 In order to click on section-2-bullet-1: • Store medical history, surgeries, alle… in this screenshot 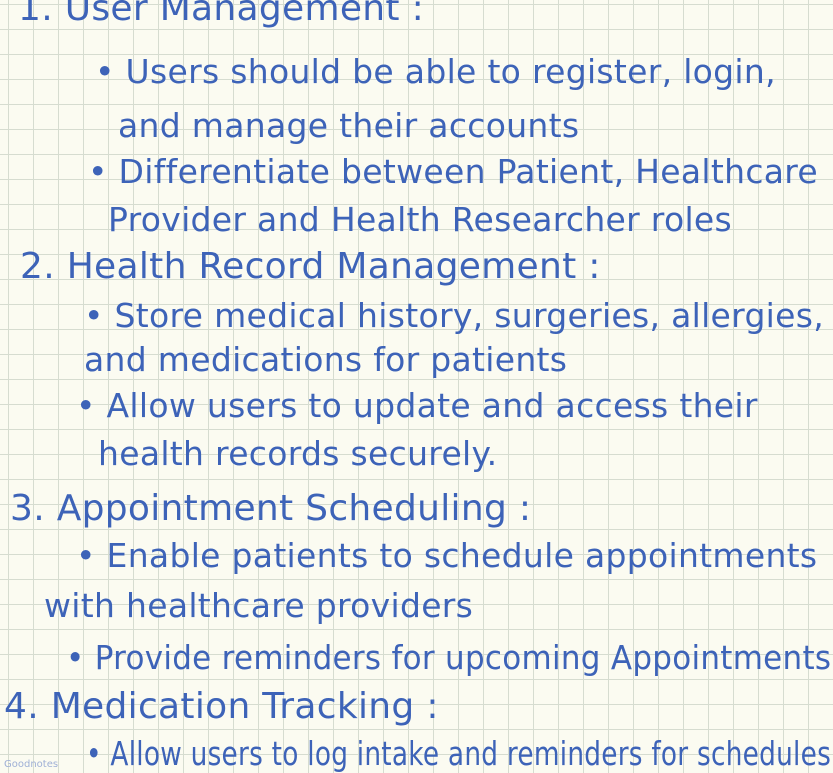, I will do `click(454, 315)`.